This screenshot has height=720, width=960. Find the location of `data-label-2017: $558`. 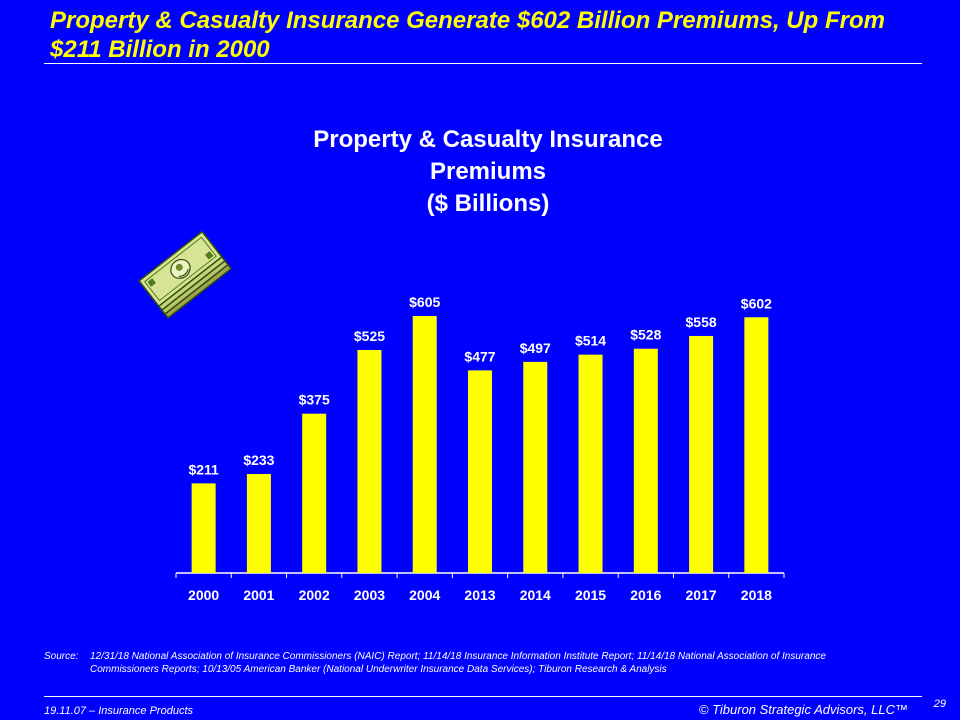

data-label-2017: $558 is located at coordinates (701, 322).